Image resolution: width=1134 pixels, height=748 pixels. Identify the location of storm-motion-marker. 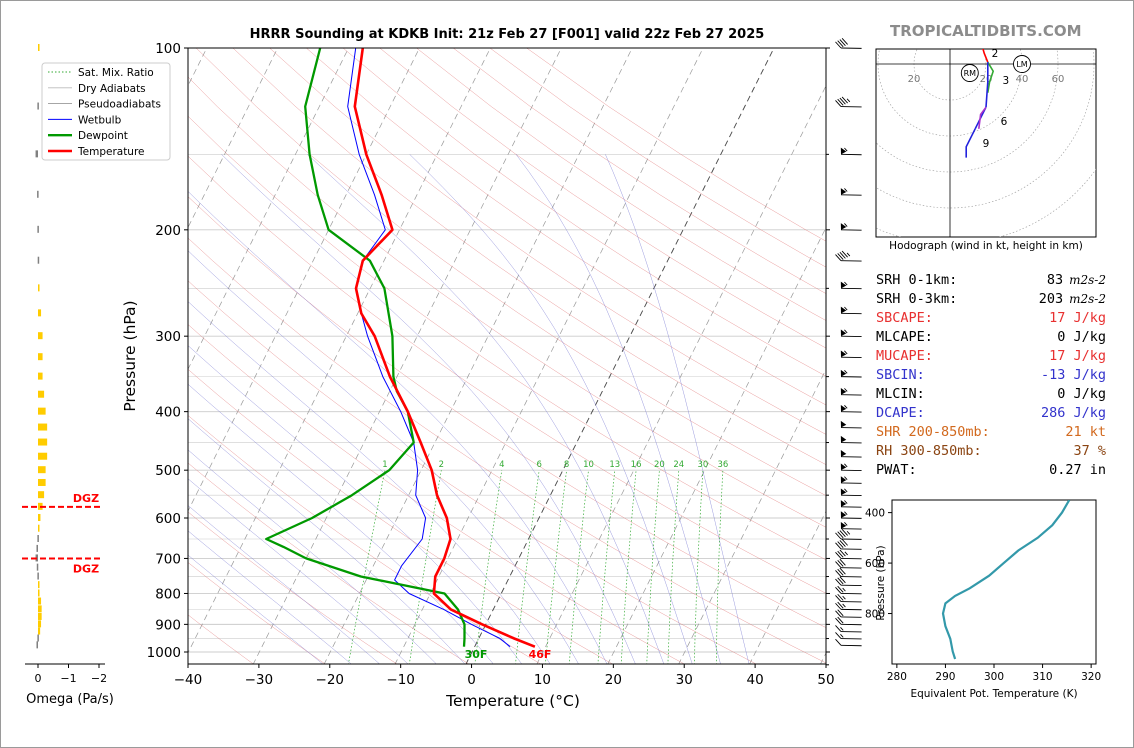
(969, 73).